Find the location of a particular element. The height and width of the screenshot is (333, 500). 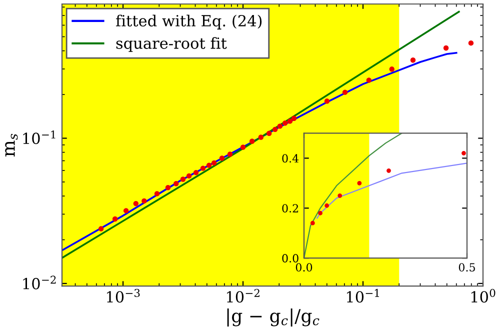

line-series is located at coordinates (391, 190).